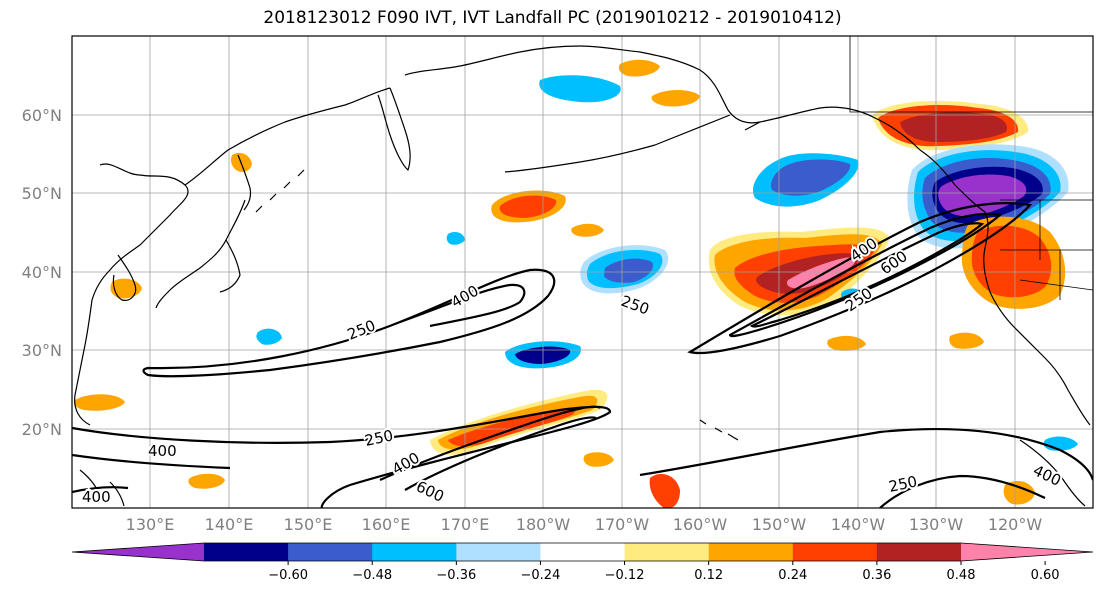 The height and width of the screenshot is (601, 1105). What do you see at coordinates (138, 552) in the screenshot?
I see `colorbar-extension-low` at bounding box center [138, 552].